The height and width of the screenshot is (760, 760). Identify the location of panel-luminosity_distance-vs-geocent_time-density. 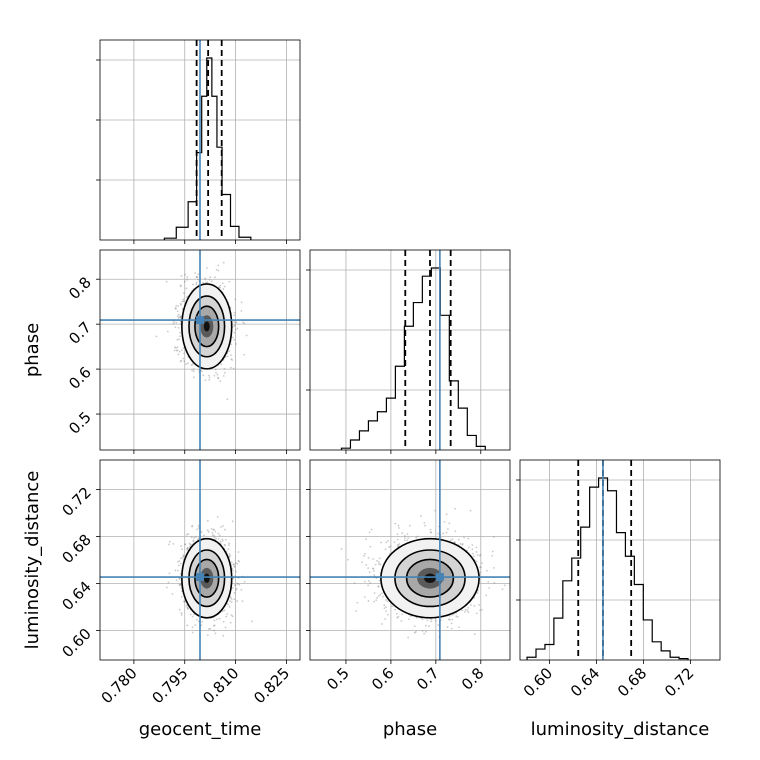
(200, 560).